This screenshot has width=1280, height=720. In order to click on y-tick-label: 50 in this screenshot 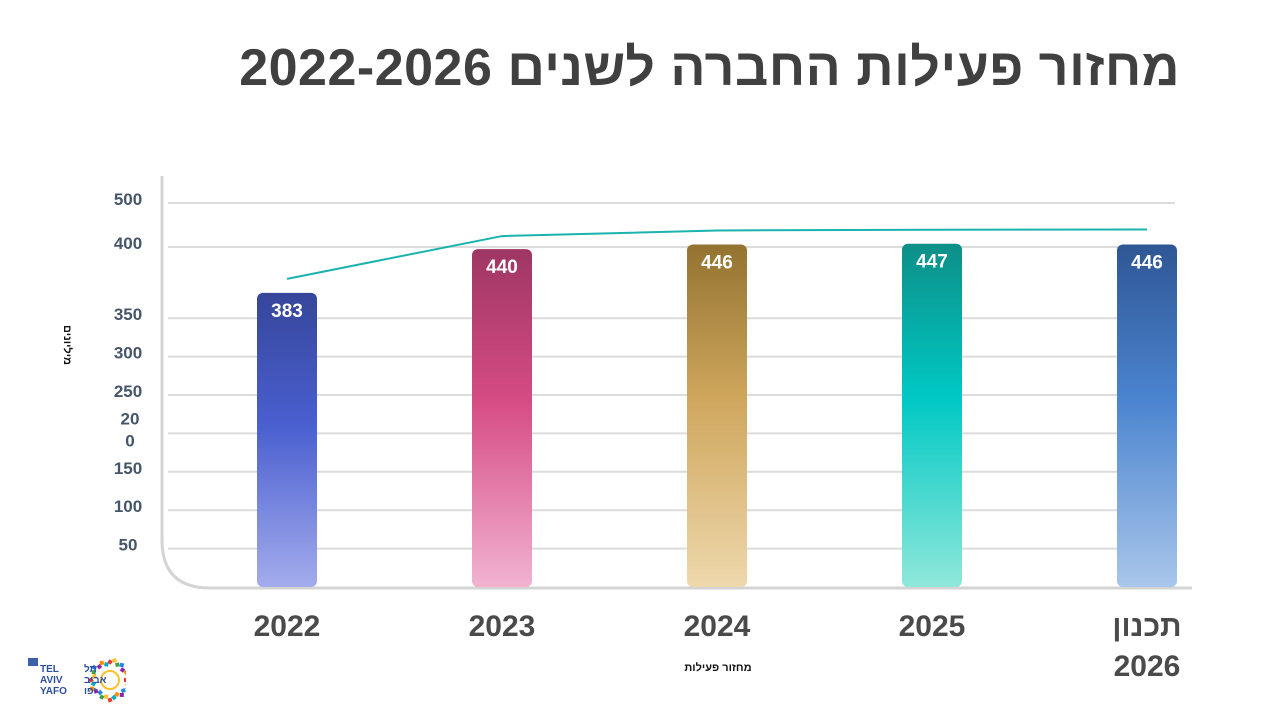, I will do `click(128, 545)`.